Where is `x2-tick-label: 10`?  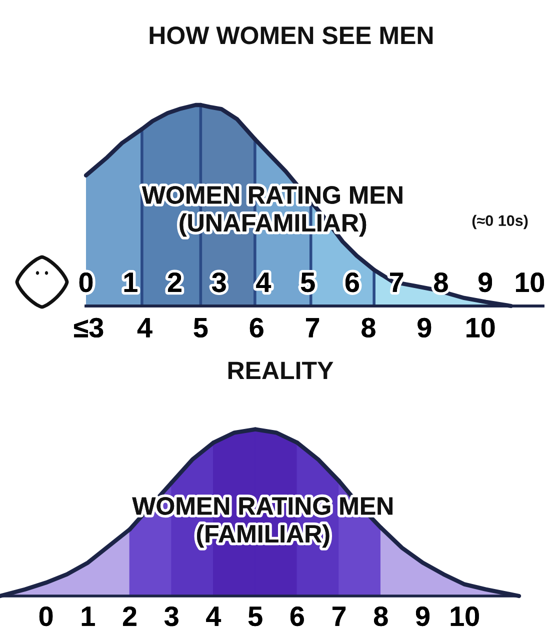 x2-tick-label: 10 is located at coordinates (530, 282).